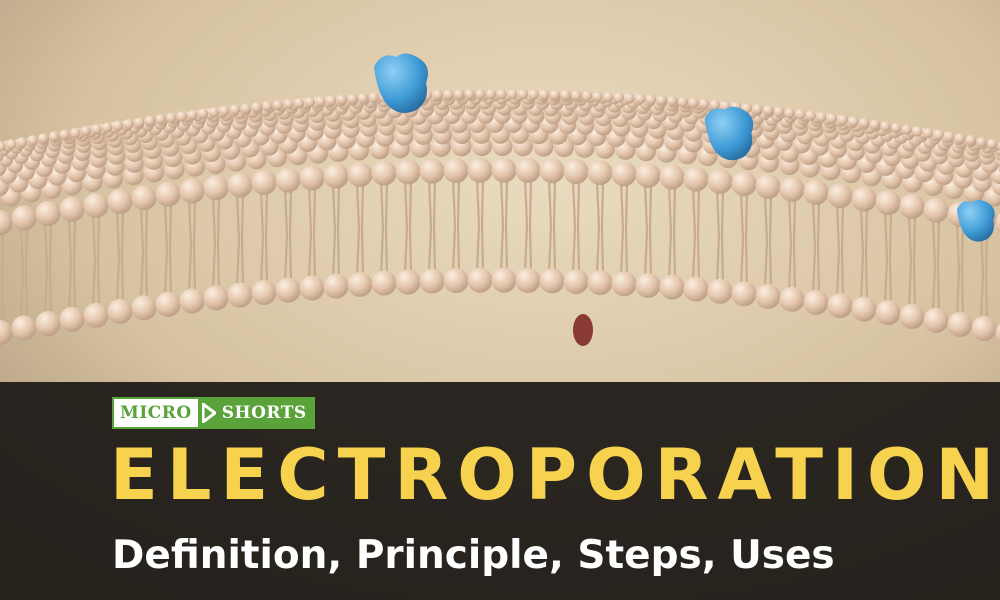 The image size is (1000, 600). What do you see at coordinates (267, 413) in the screenshot?
I see `logo-shorts-text: SHORTS` at bounding box center [267, 413].